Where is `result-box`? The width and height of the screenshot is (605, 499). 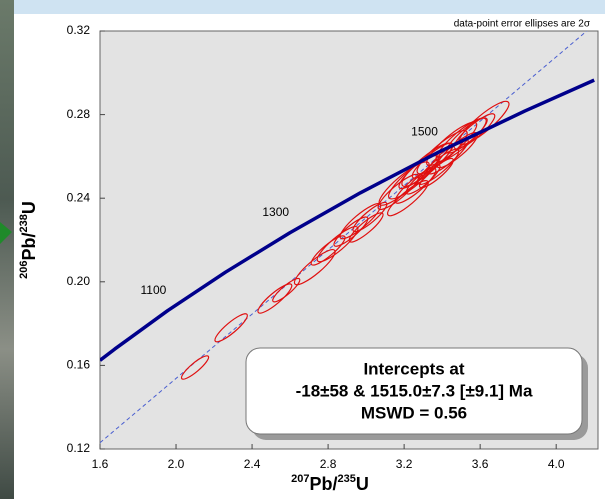
result-box is located at coordinates (414, 391).